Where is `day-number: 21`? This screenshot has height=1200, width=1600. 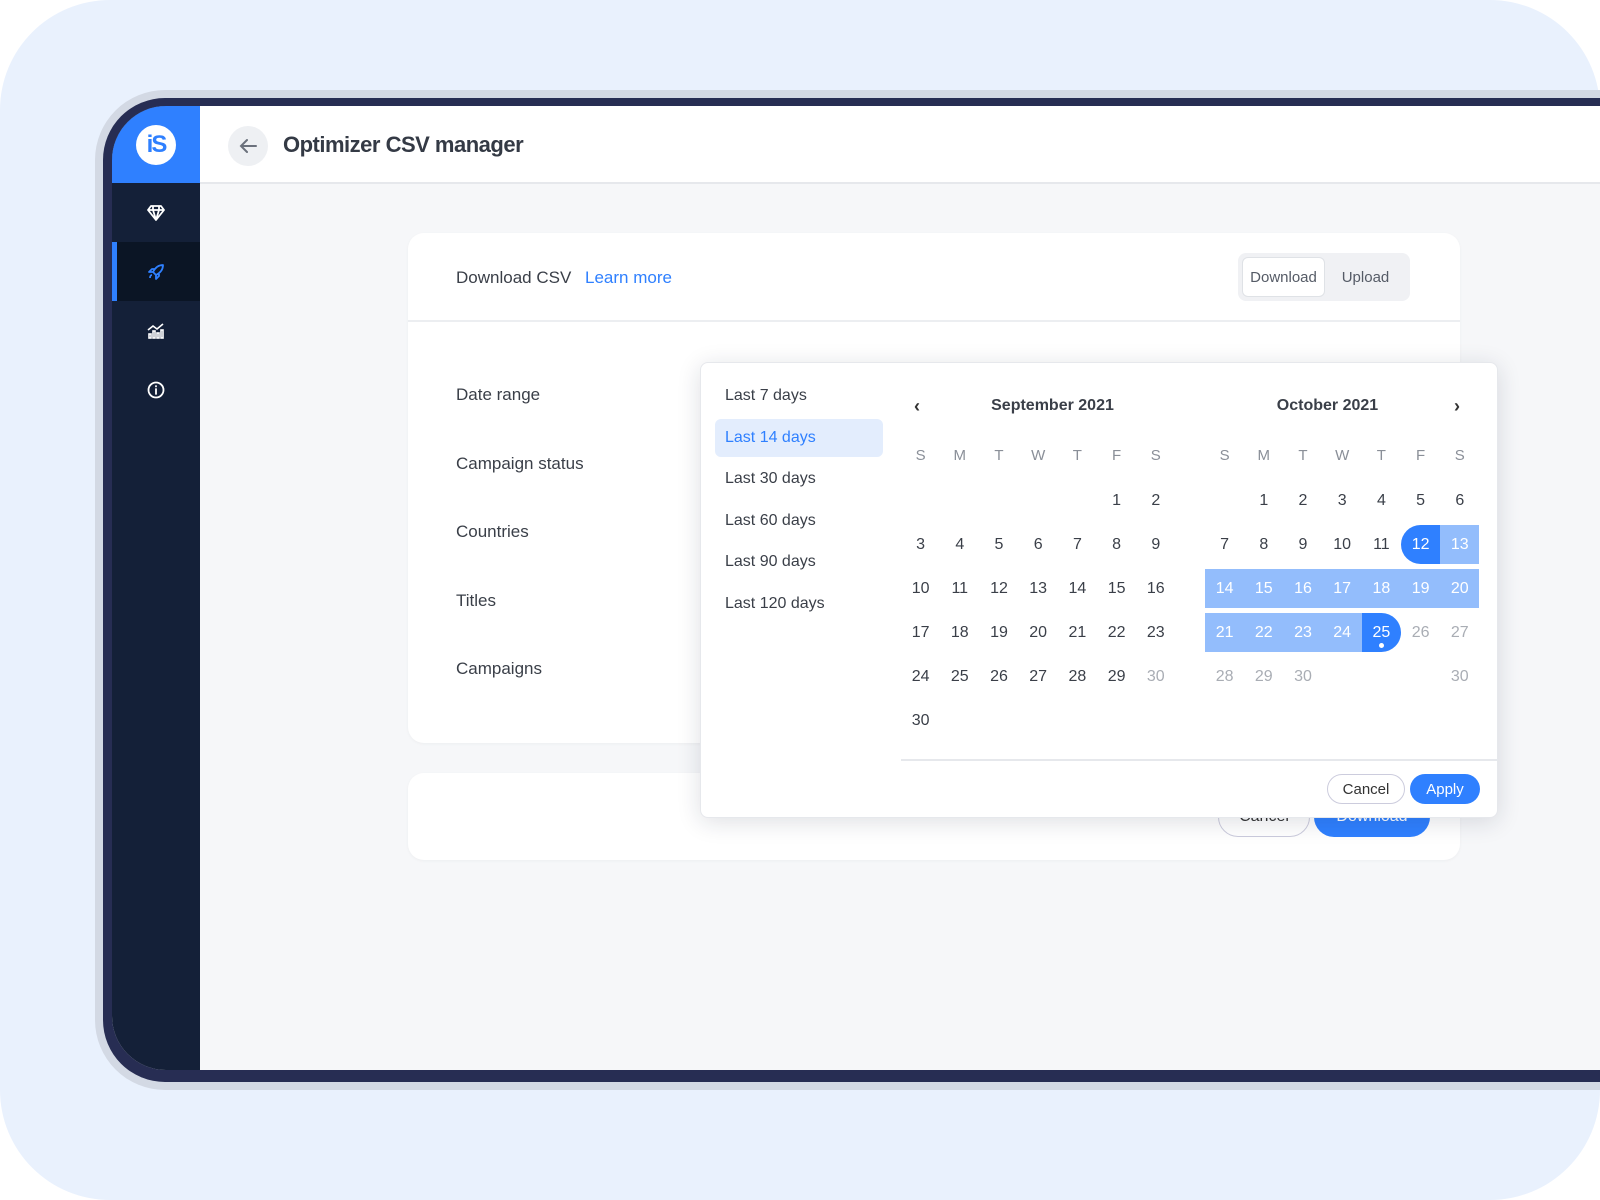
day-number: 21 is located at coordinates (1077, 632).